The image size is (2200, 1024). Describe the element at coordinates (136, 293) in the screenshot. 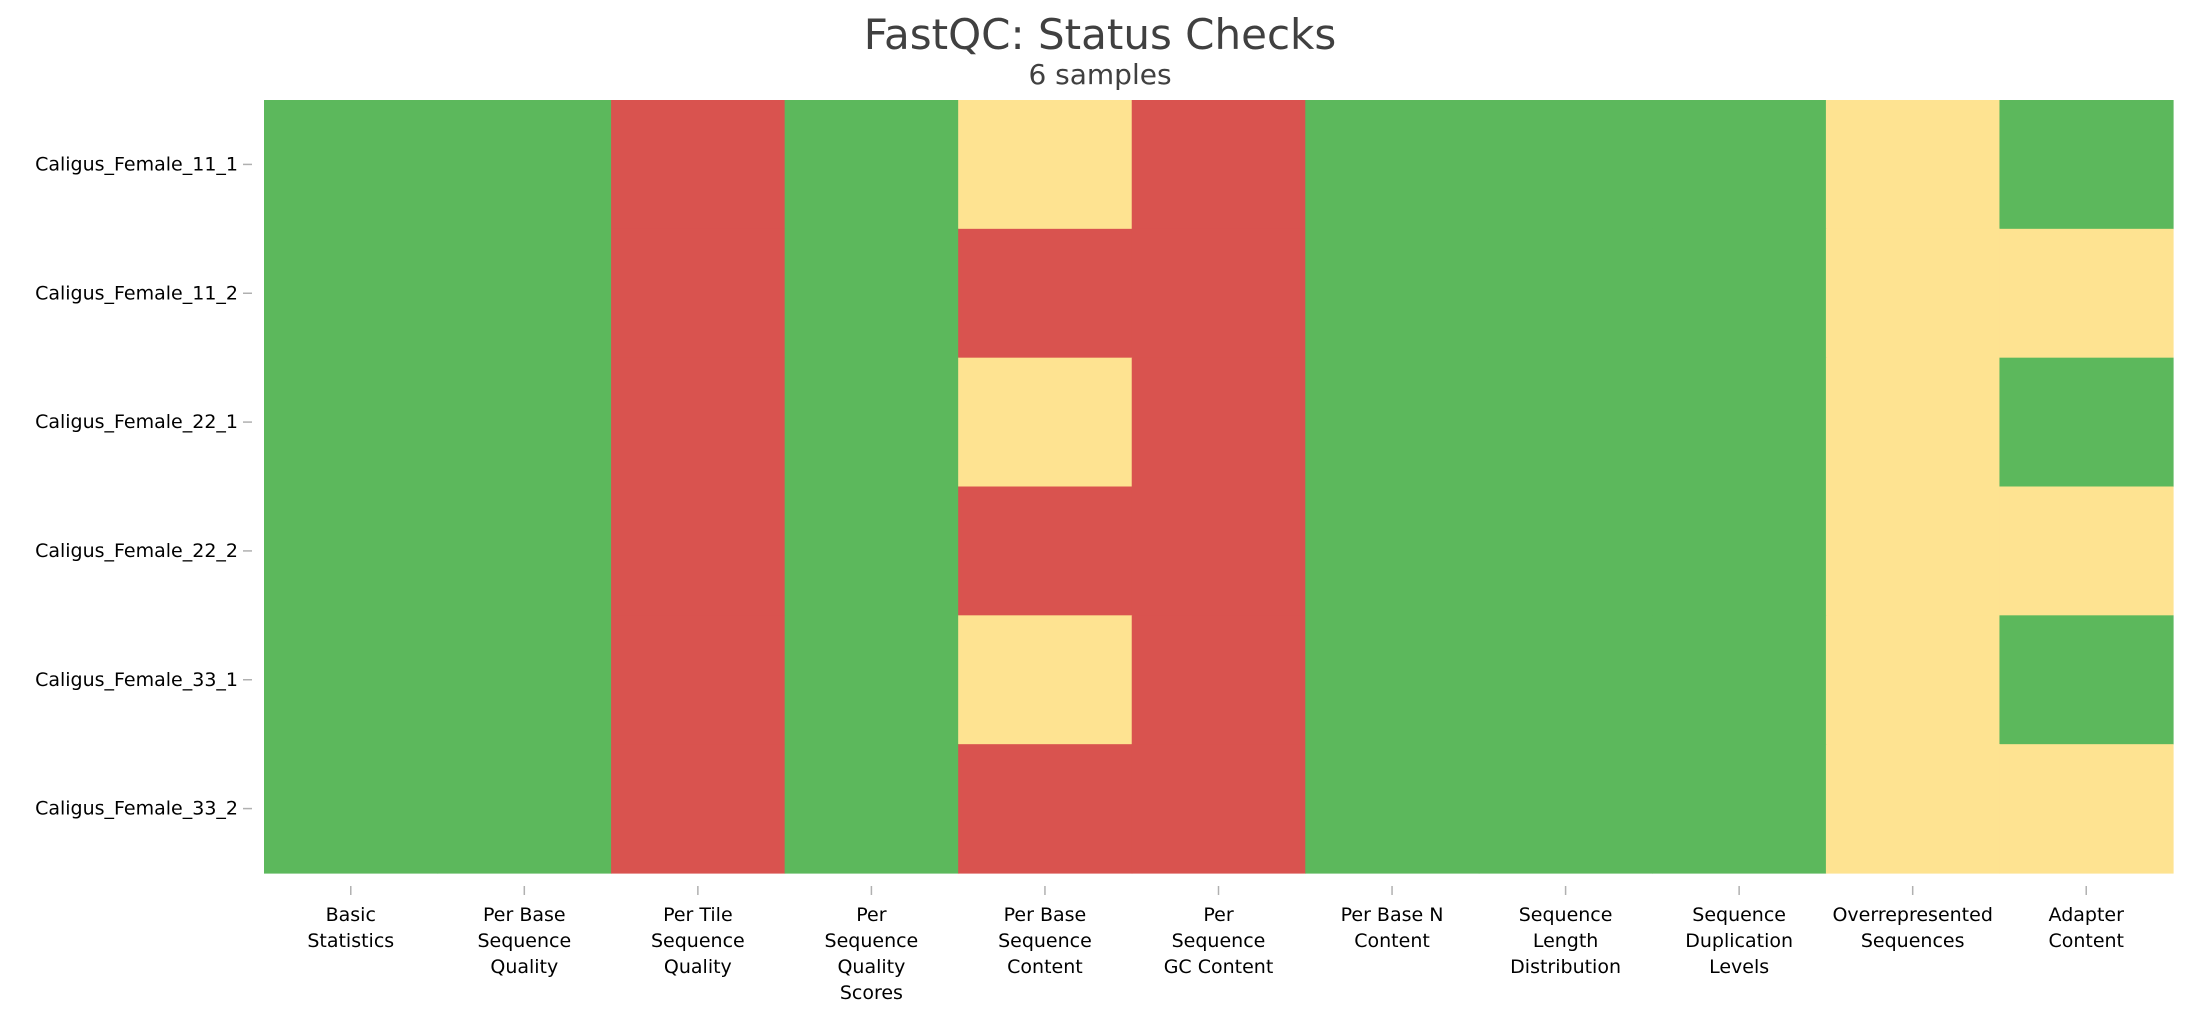

I see `y-tick-label: Caligus_Female_11_2` at that location.